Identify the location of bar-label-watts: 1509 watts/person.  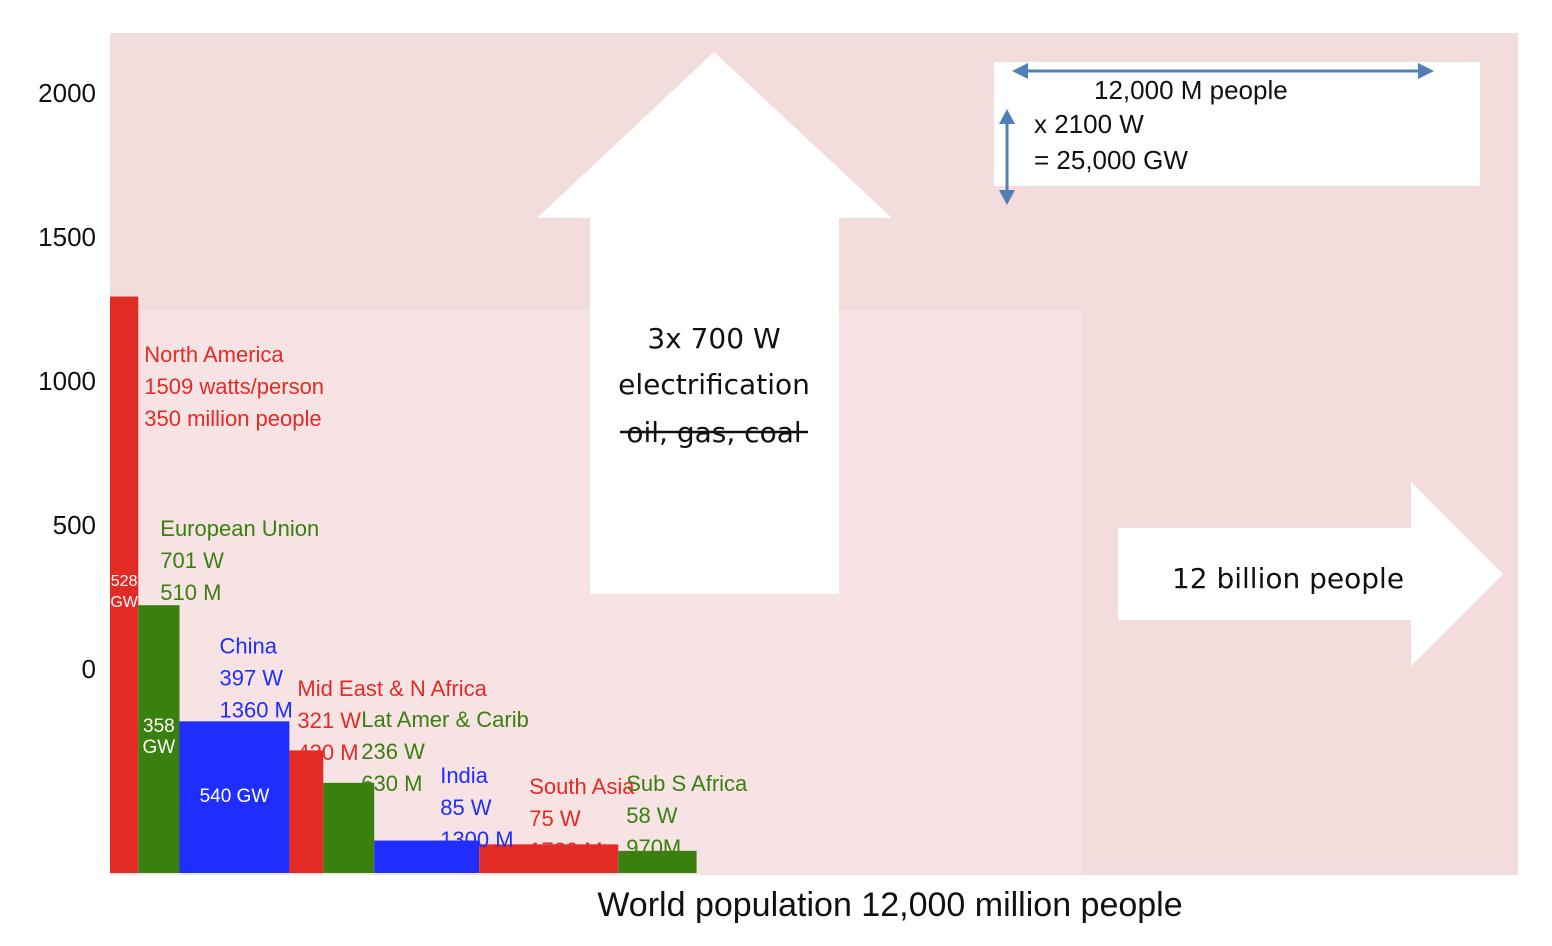
(234, 386).